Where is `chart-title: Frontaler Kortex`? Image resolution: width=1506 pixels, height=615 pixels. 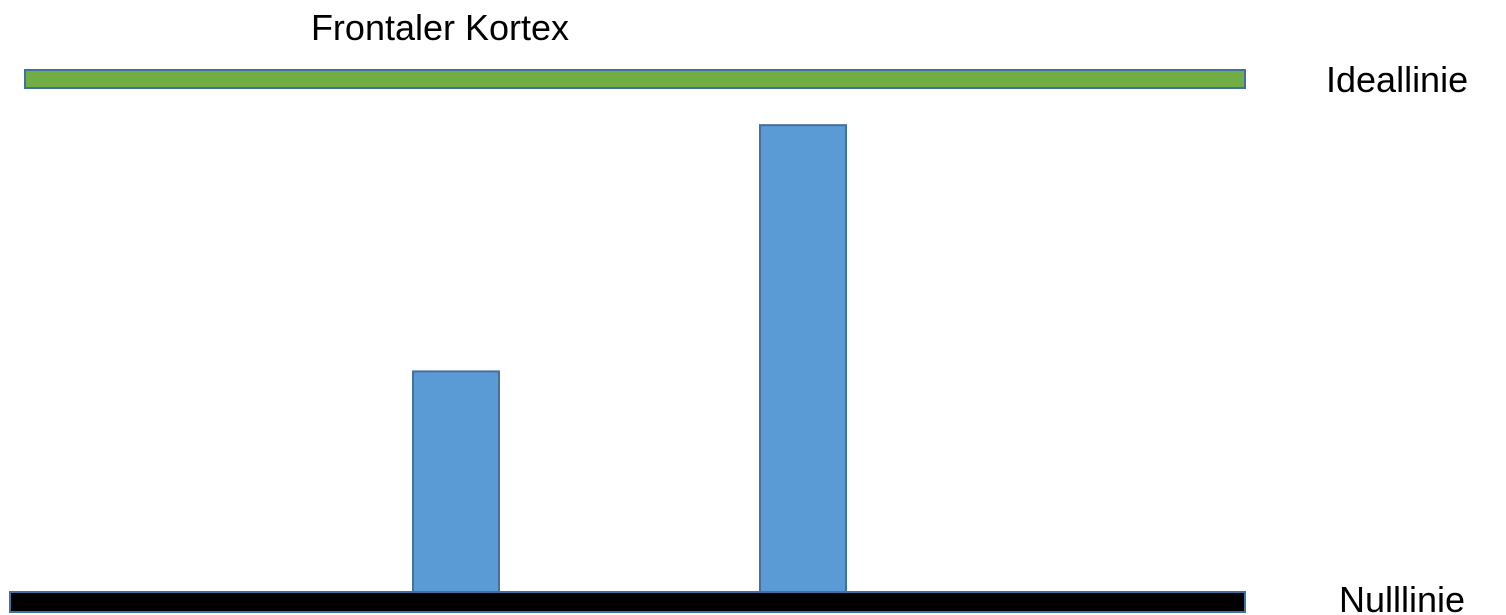
chart-title: Frontaler Kortex is located at coordinates (440, 27).